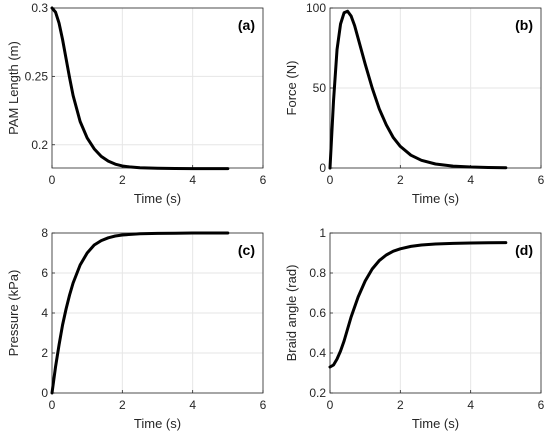 The height and width of the screenshot is (438, 550). What do you see at coordinates (263, 180) in the screenshot?
I see `x-tick-label-a-3: 6` at bounding box center [263, 180].